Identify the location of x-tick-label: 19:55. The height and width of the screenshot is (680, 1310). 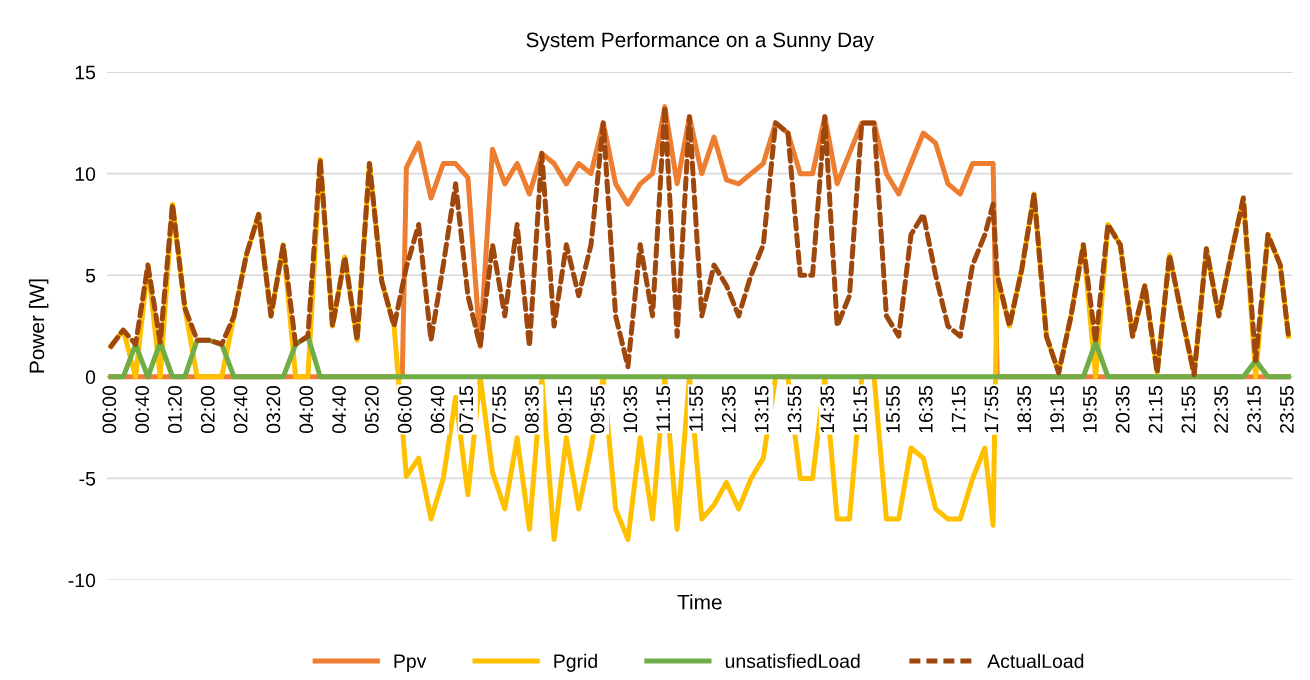
(1090, 409).